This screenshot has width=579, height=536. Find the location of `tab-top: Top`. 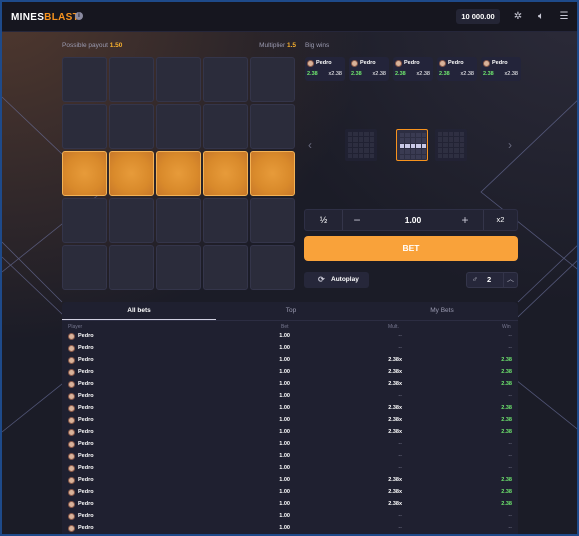

tab-top: Top is located at coordinates (291, 310).